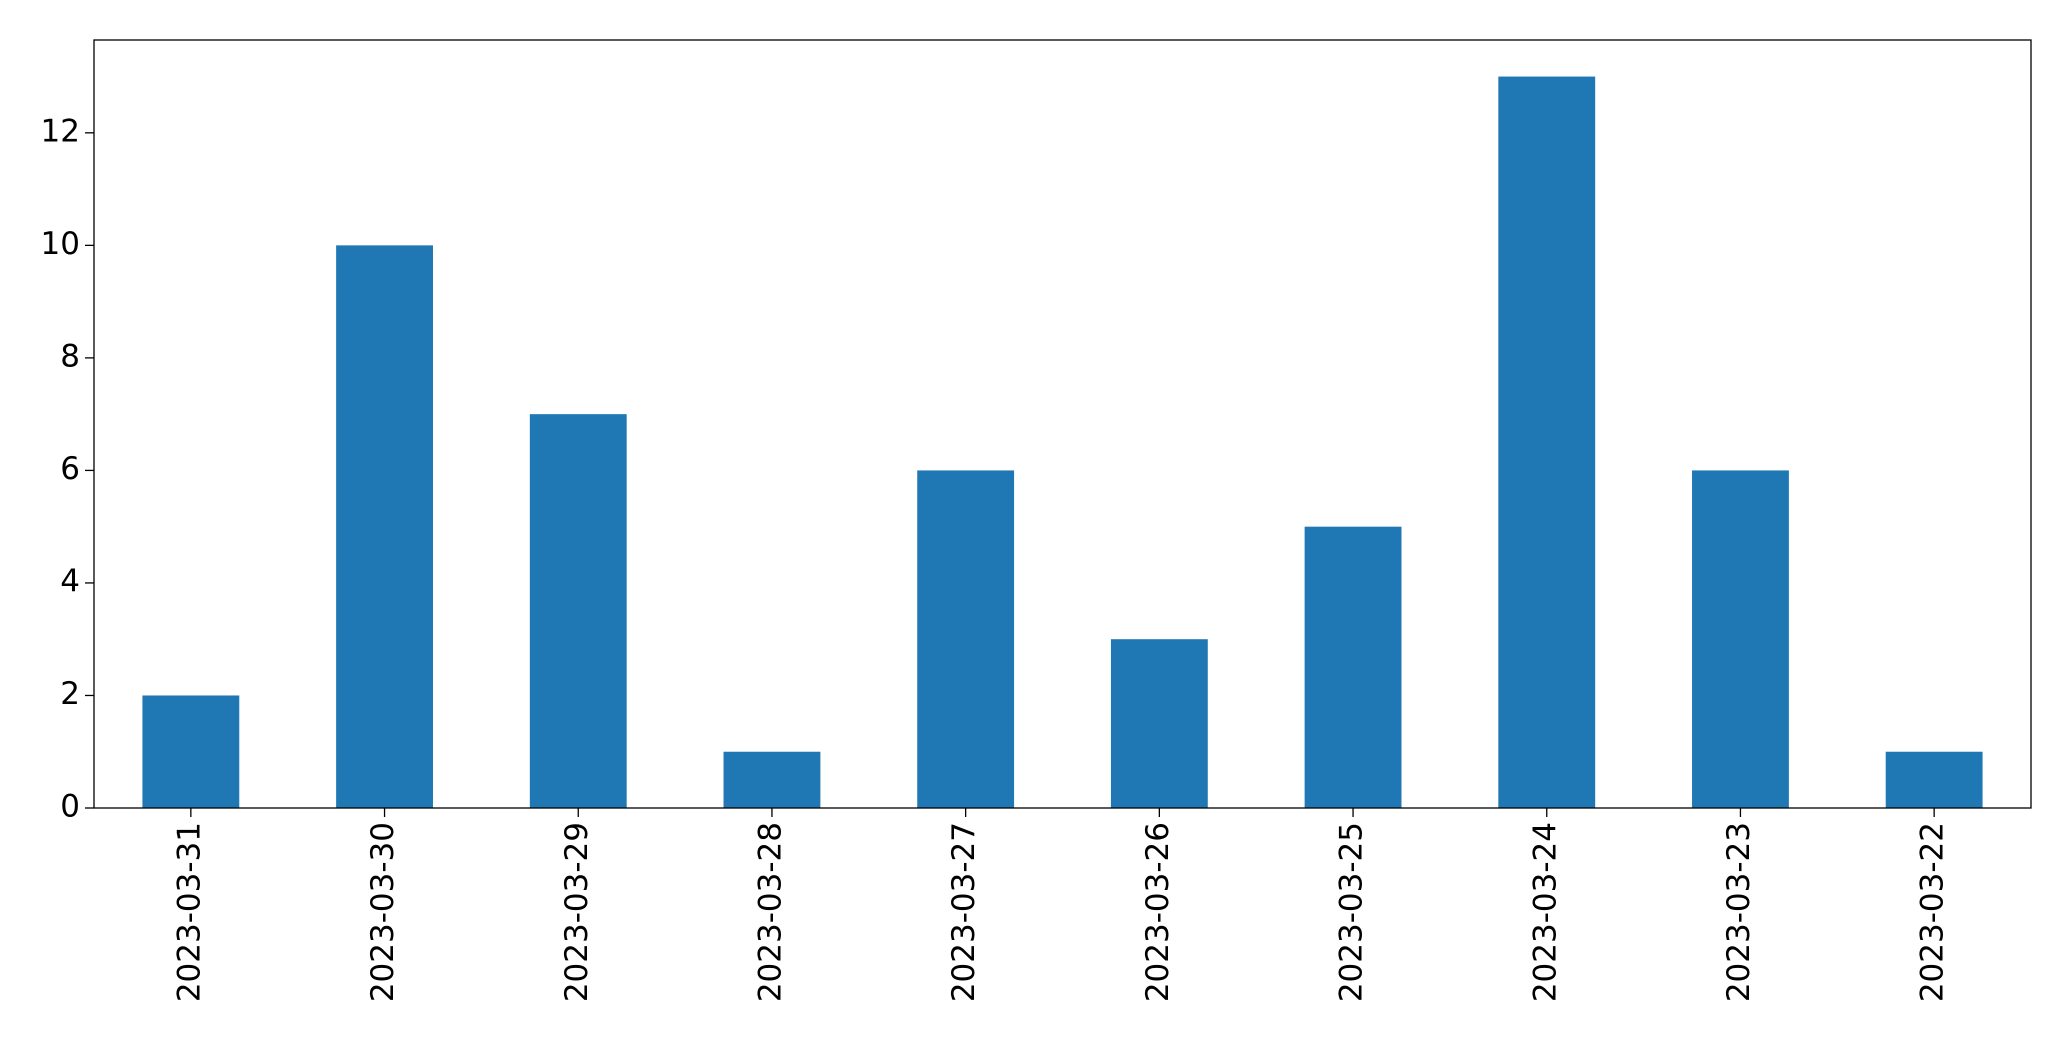  I want to click on x-tick-label: 2023-03-27, so click(964, 912).